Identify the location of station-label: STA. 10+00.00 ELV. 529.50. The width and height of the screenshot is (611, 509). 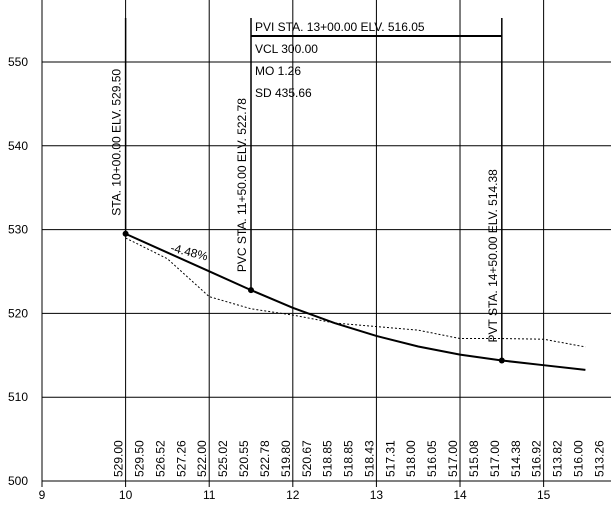
(117, 142).